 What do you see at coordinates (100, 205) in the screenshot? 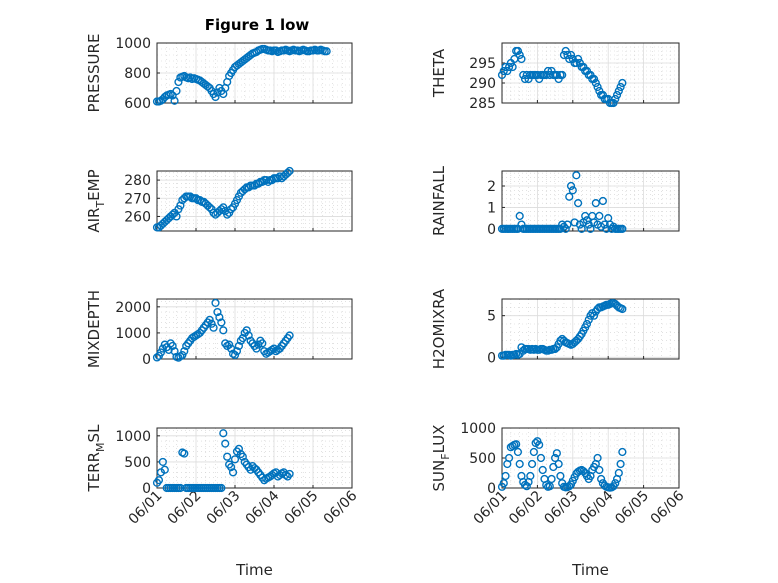
I see `y-label-subscript: T` at bounding box center [100, 205].